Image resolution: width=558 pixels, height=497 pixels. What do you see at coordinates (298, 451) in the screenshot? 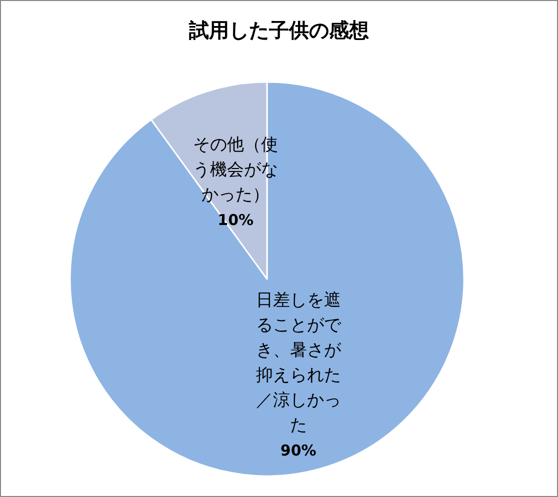
I see `data-label: 90%` at bounding box center [298, 451].